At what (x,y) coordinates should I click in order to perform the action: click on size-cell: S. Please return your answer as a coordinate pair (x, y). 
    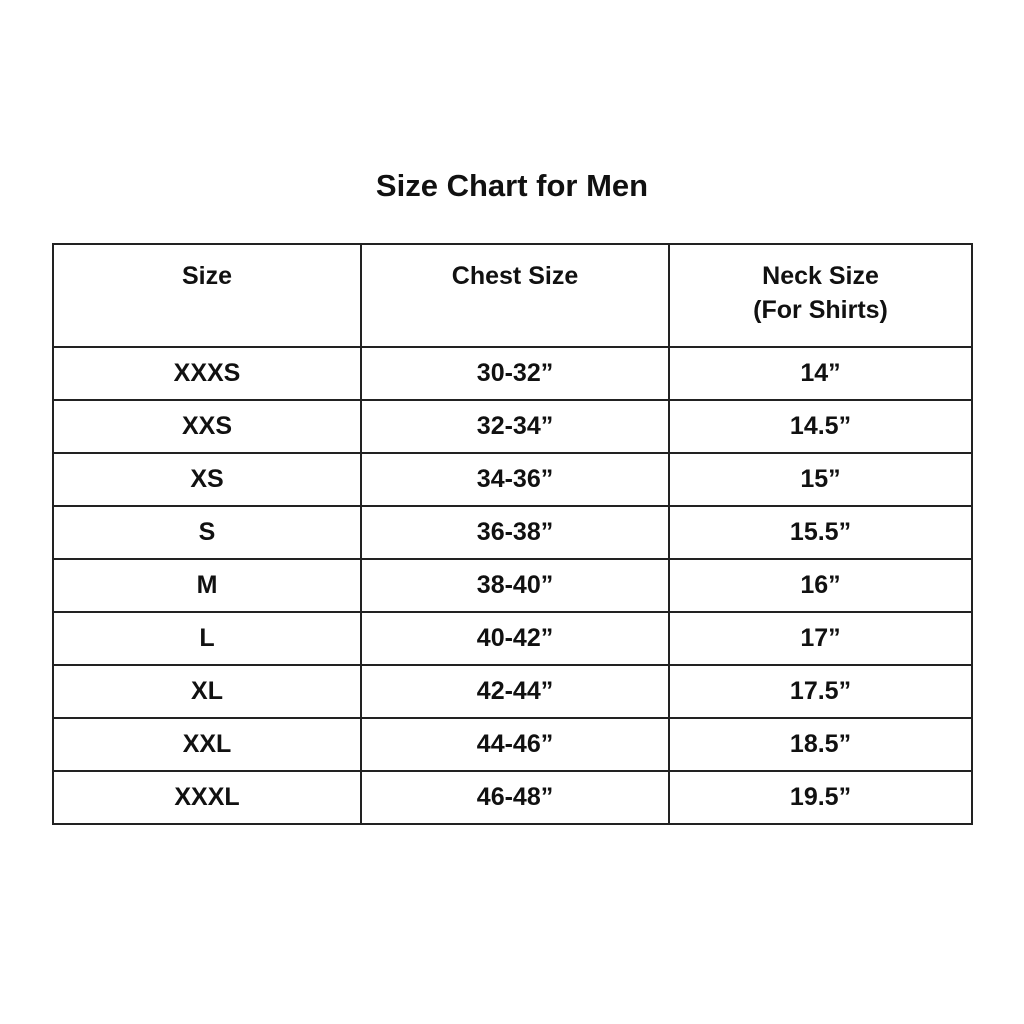
    Looking at the image, I should click on (207, 532).